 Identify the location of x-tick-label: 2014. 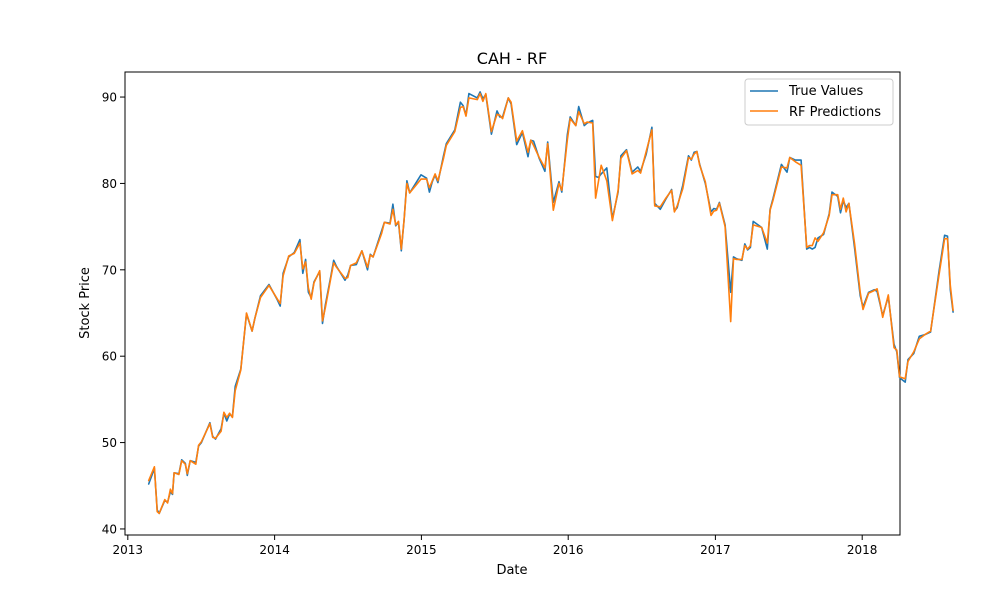
(274, 550).